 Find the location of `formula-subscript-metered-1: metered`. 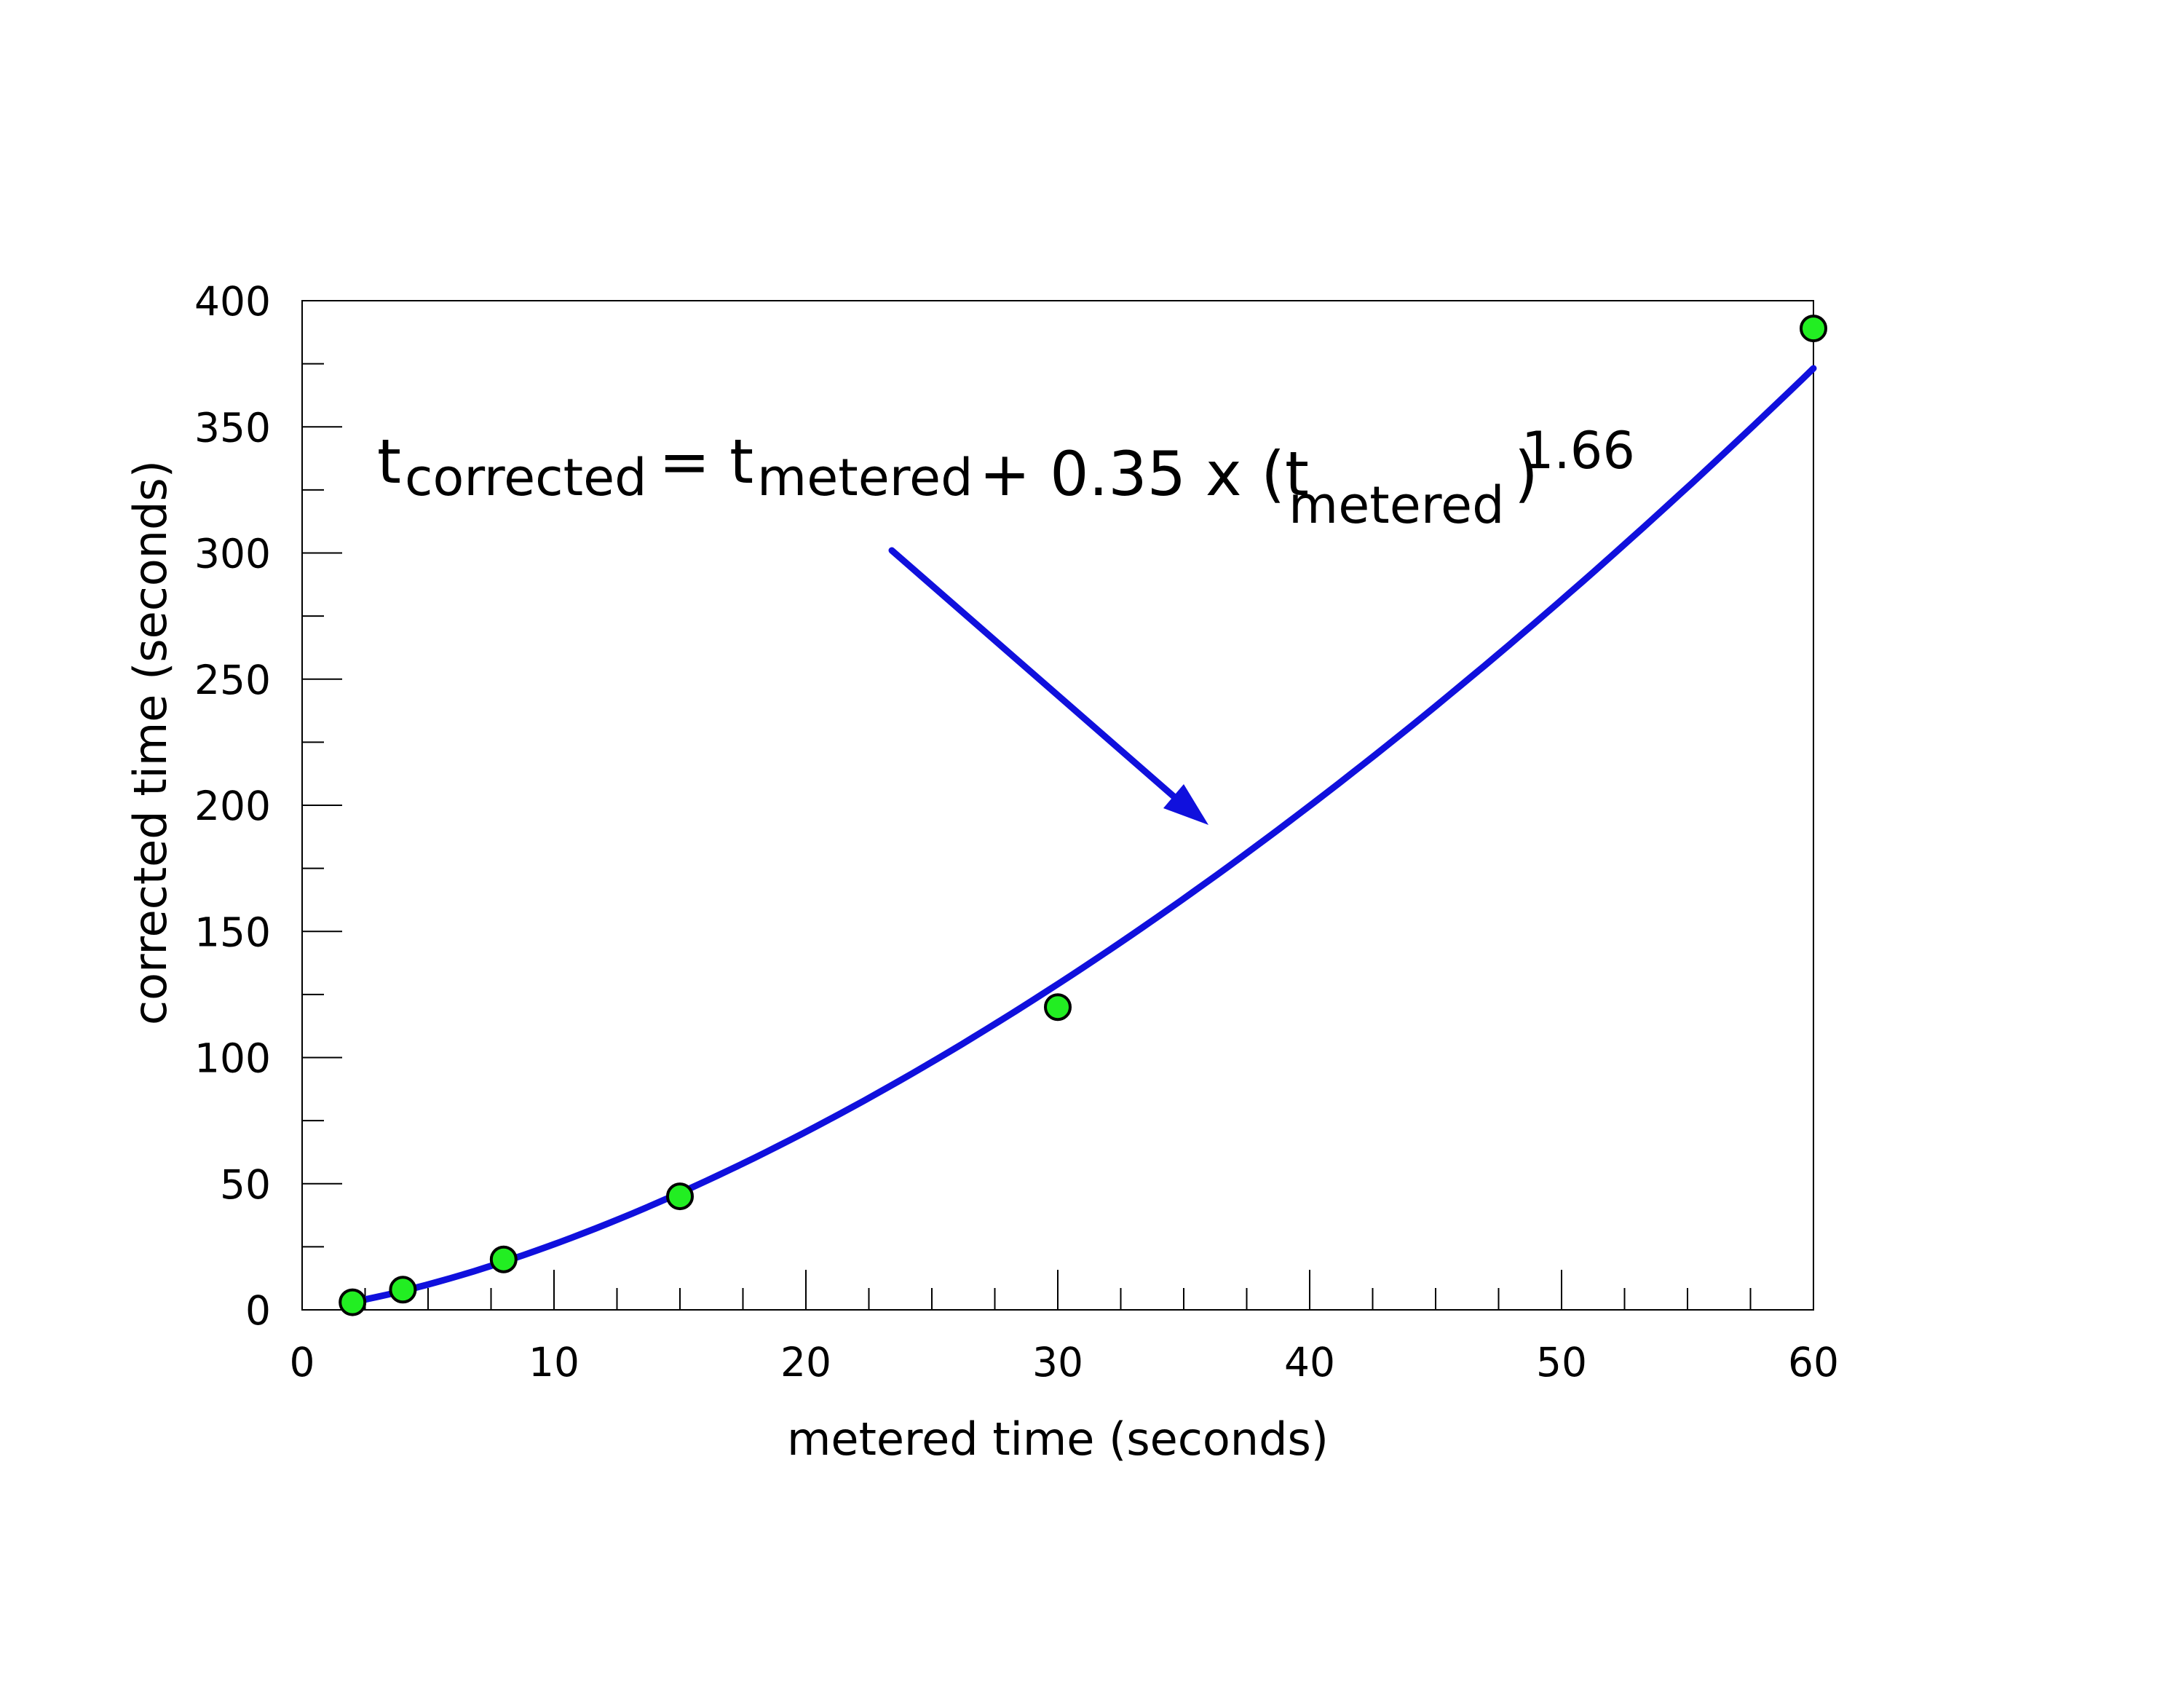

formula-subscript-metered-1: metered is located at coordinates (865, 477).